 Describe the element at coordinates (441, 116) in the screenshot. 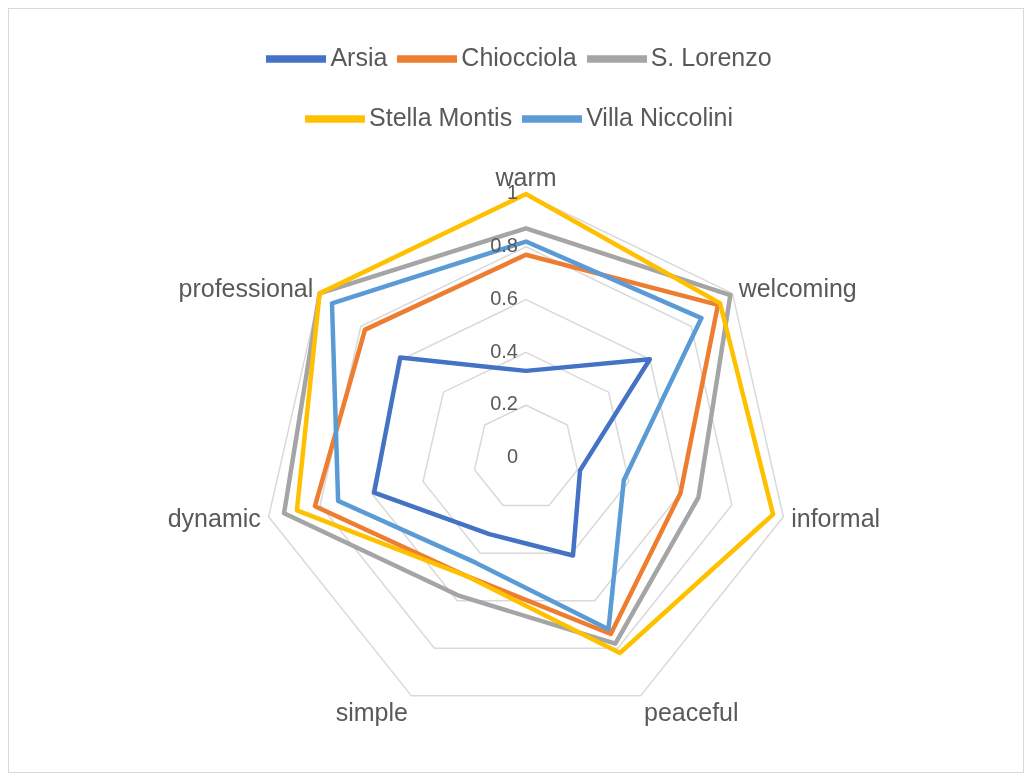

I see `legend-label: Stella Montis` at that location.